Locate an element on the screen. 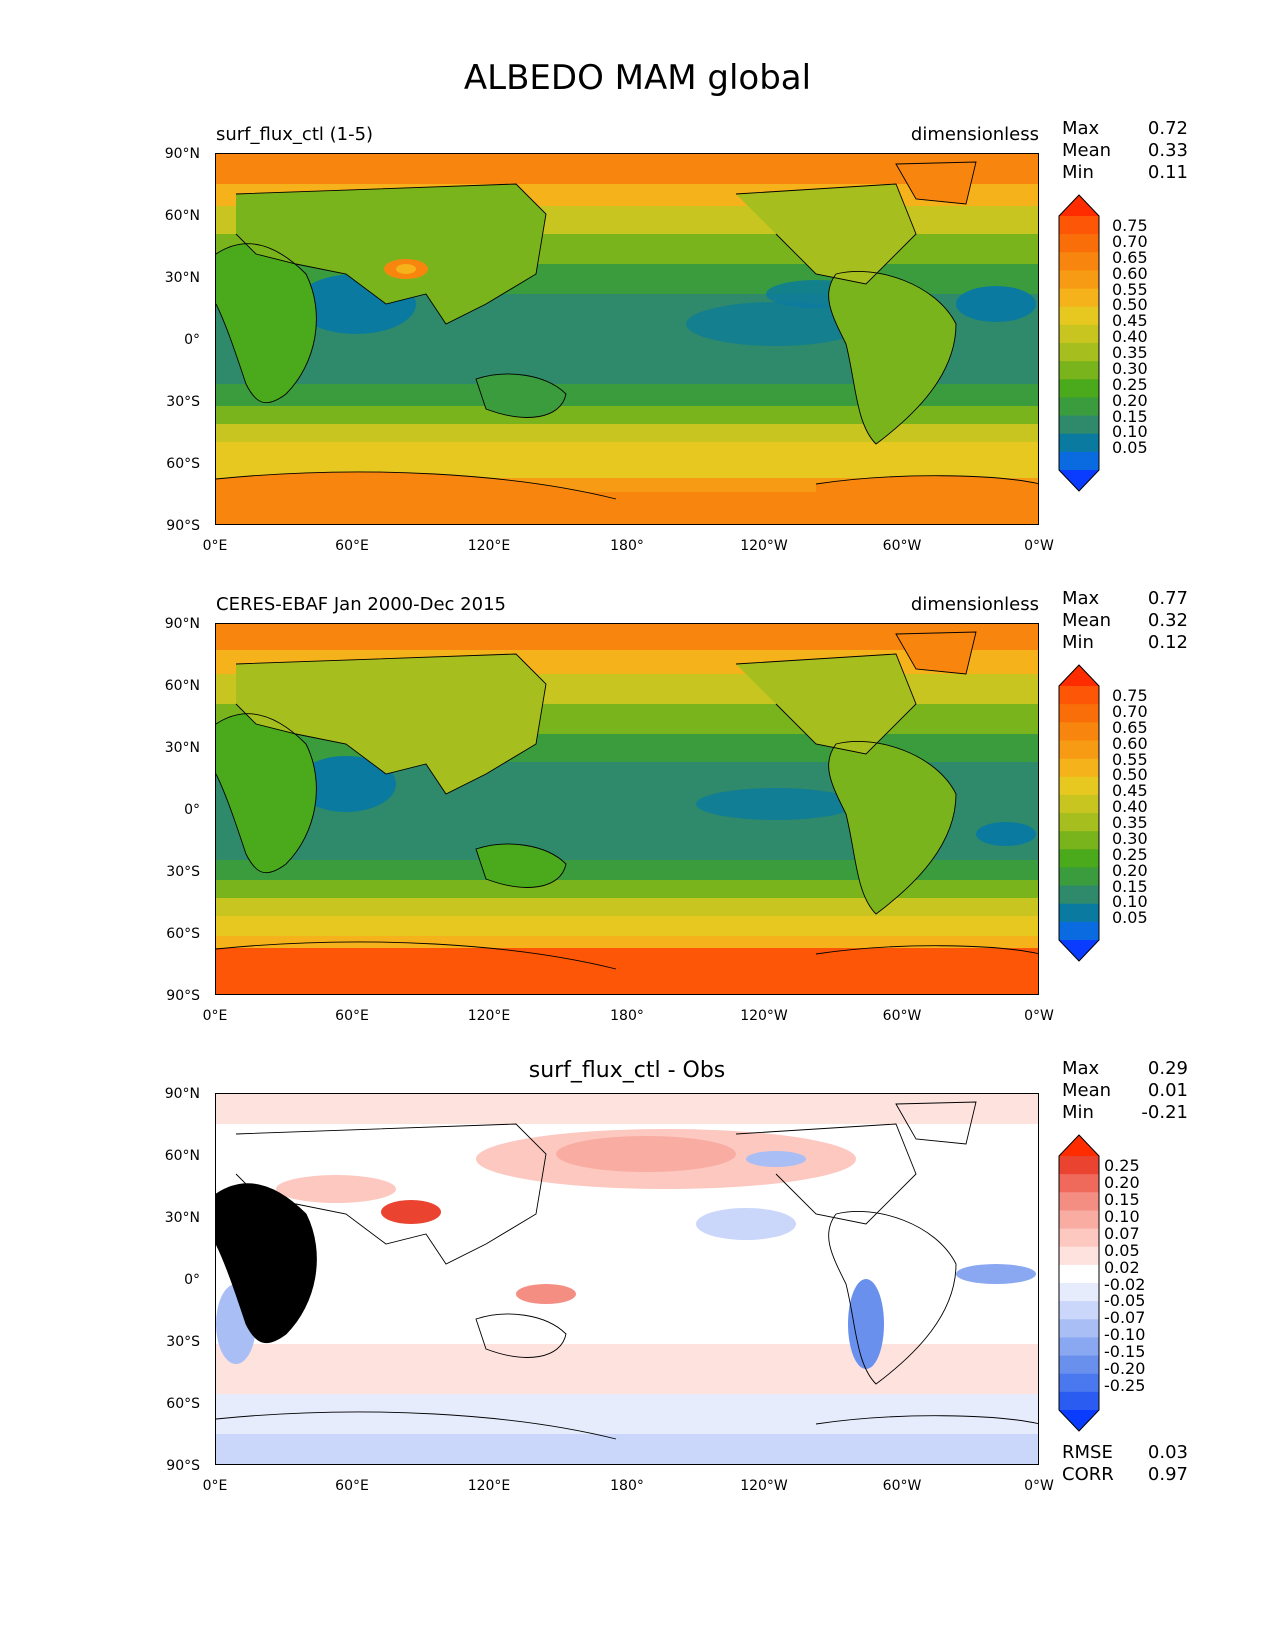  panel-2-xtick-0e: 0°E is located at coordinates (215, 1016).